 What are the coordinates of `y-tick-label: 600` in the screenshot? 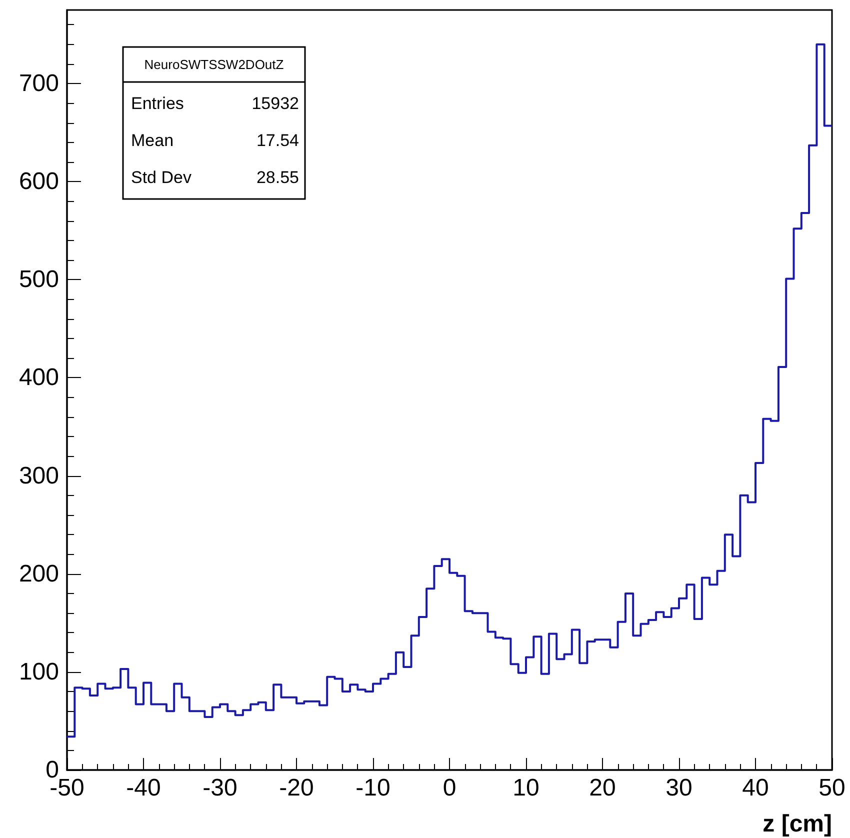 It's located at (38, 182).